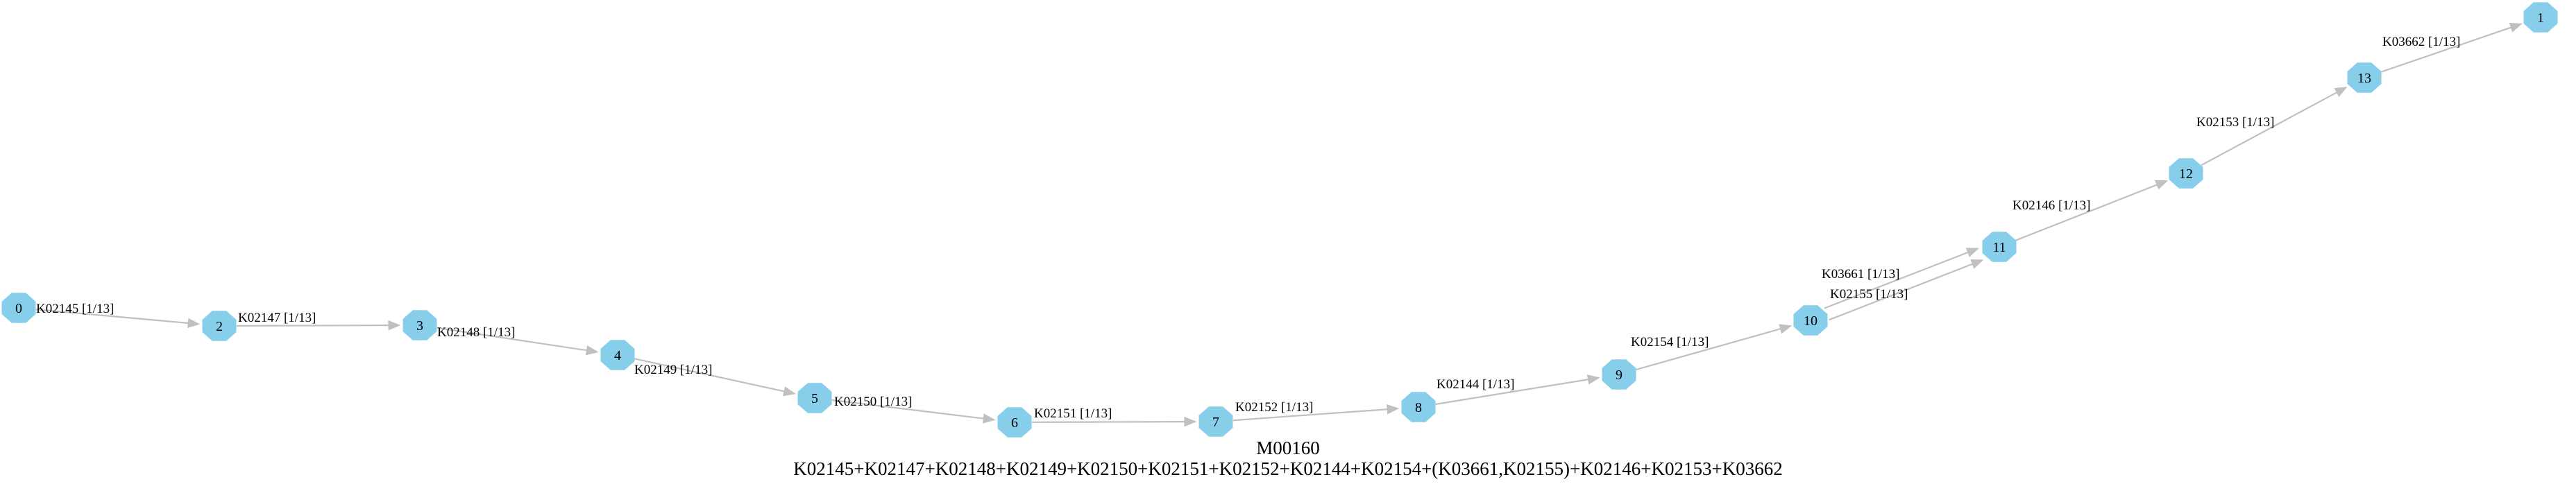  What do you see at coordinates (1869, 294) in the screenshot?
I see `edge-label: K02155 [1/13]` at bounding box center [1869, 294].